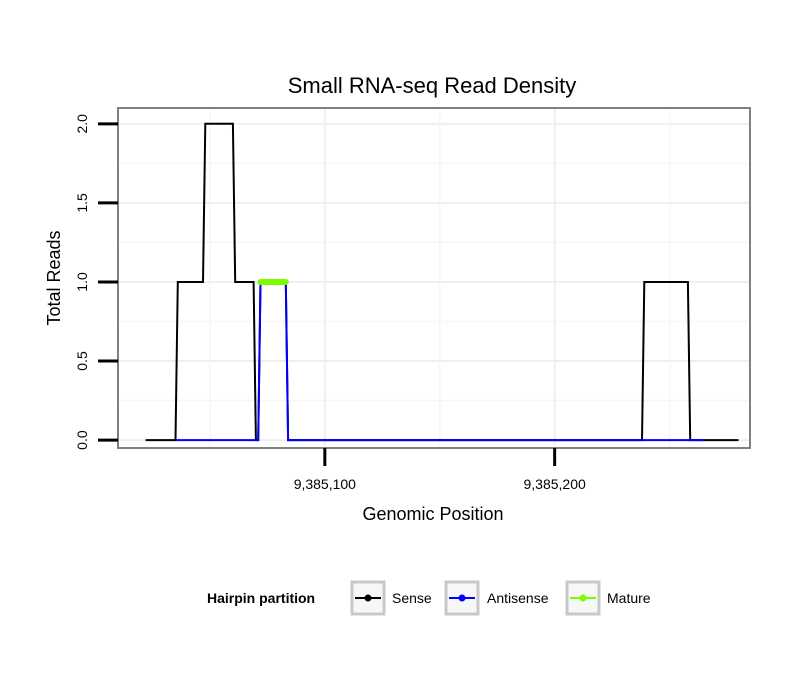  I want to click on legend-title: Hairpin partition, so click(261, 598).